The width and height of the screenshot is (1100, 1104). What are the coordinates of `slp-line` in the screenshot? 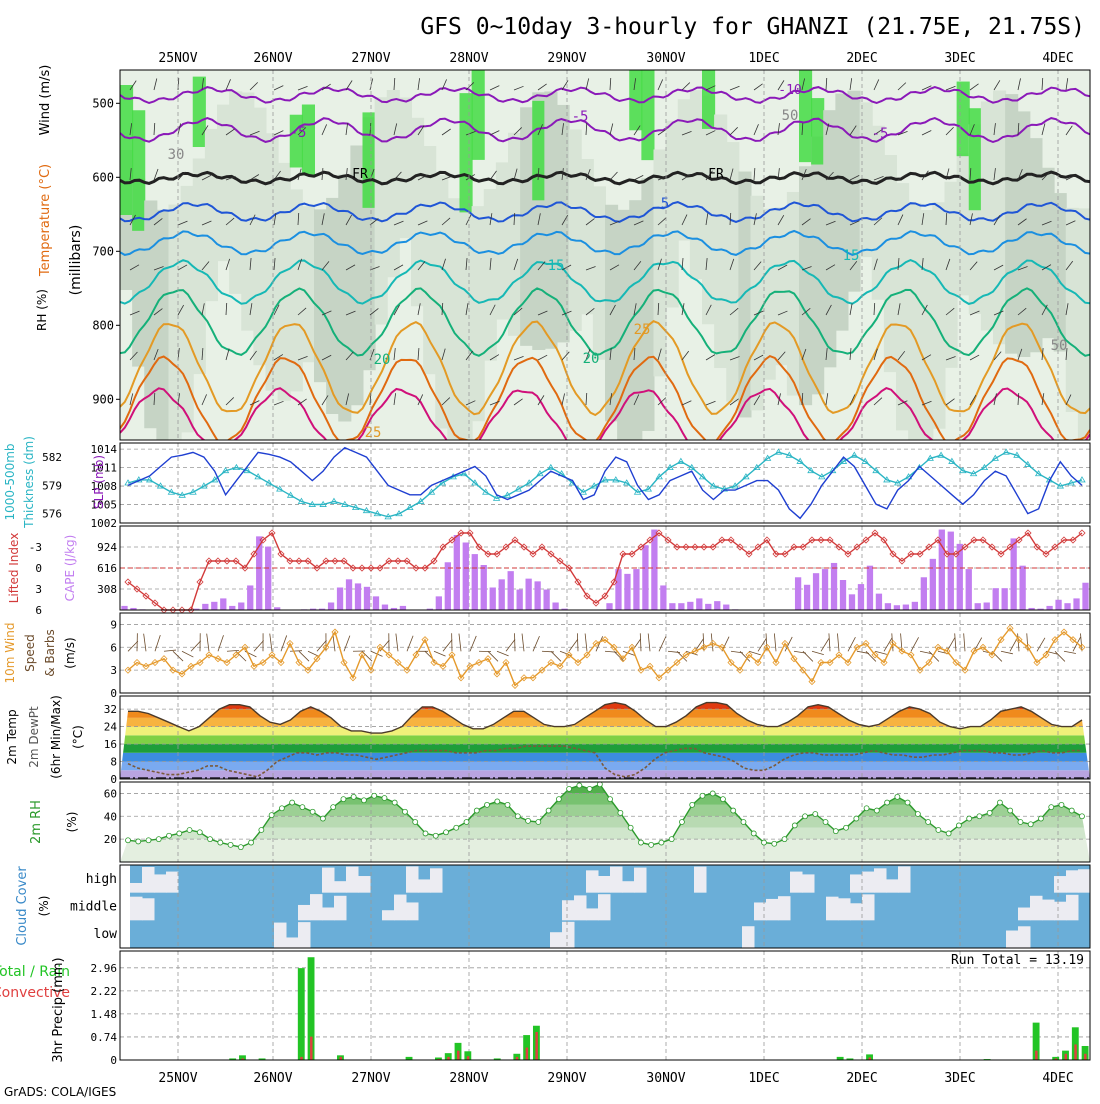 It's located at (605, 484).